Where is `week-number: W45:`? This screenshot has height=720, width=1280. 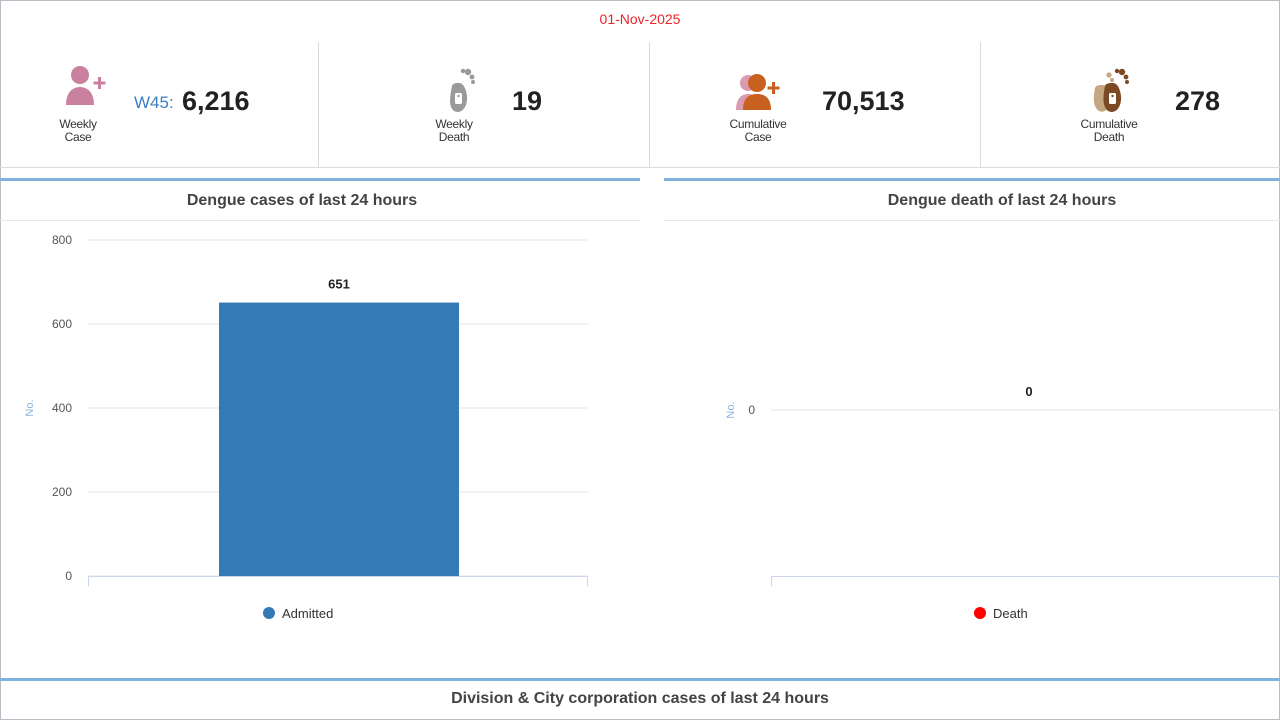 week-number: W45: is located at coordinates (154, 102).